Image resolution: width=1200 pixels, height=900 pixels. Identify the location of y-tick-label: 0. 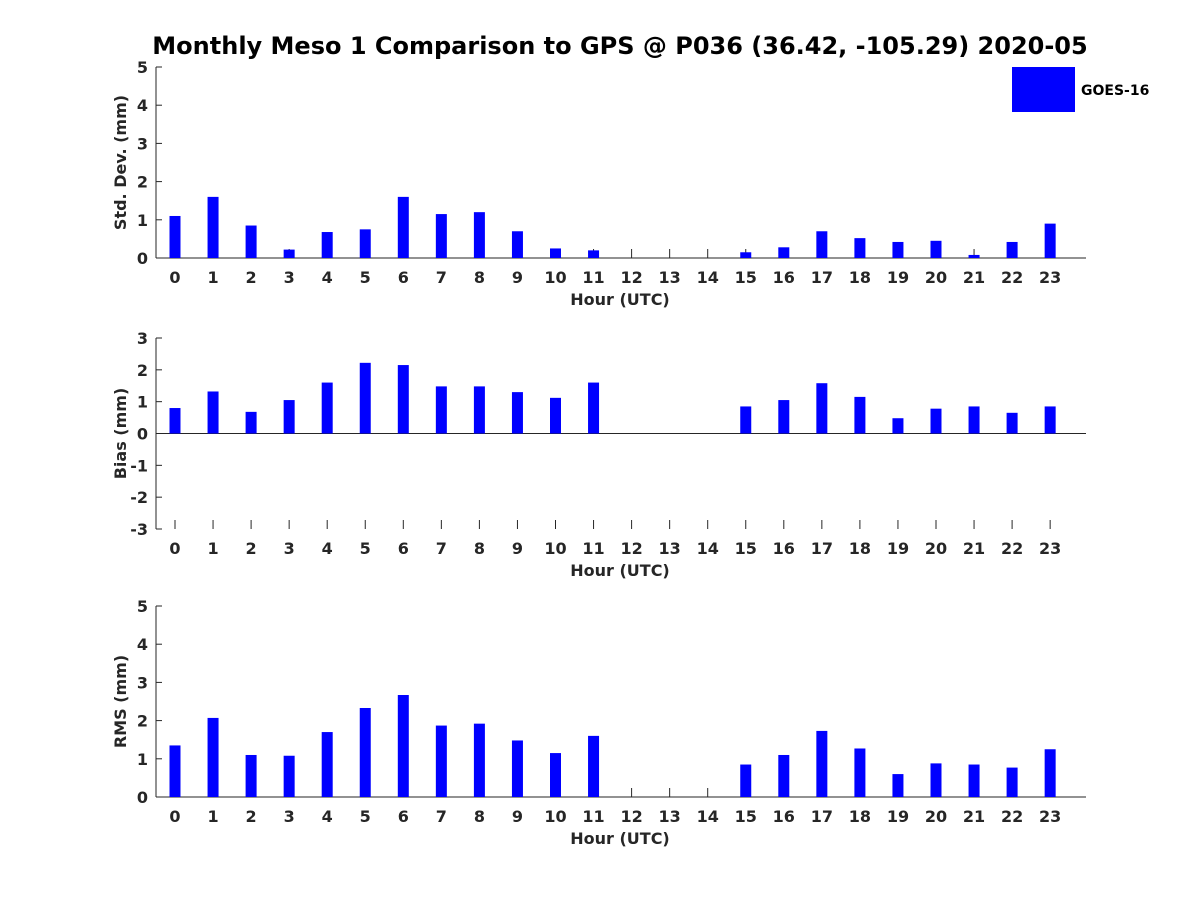
(142, 434).